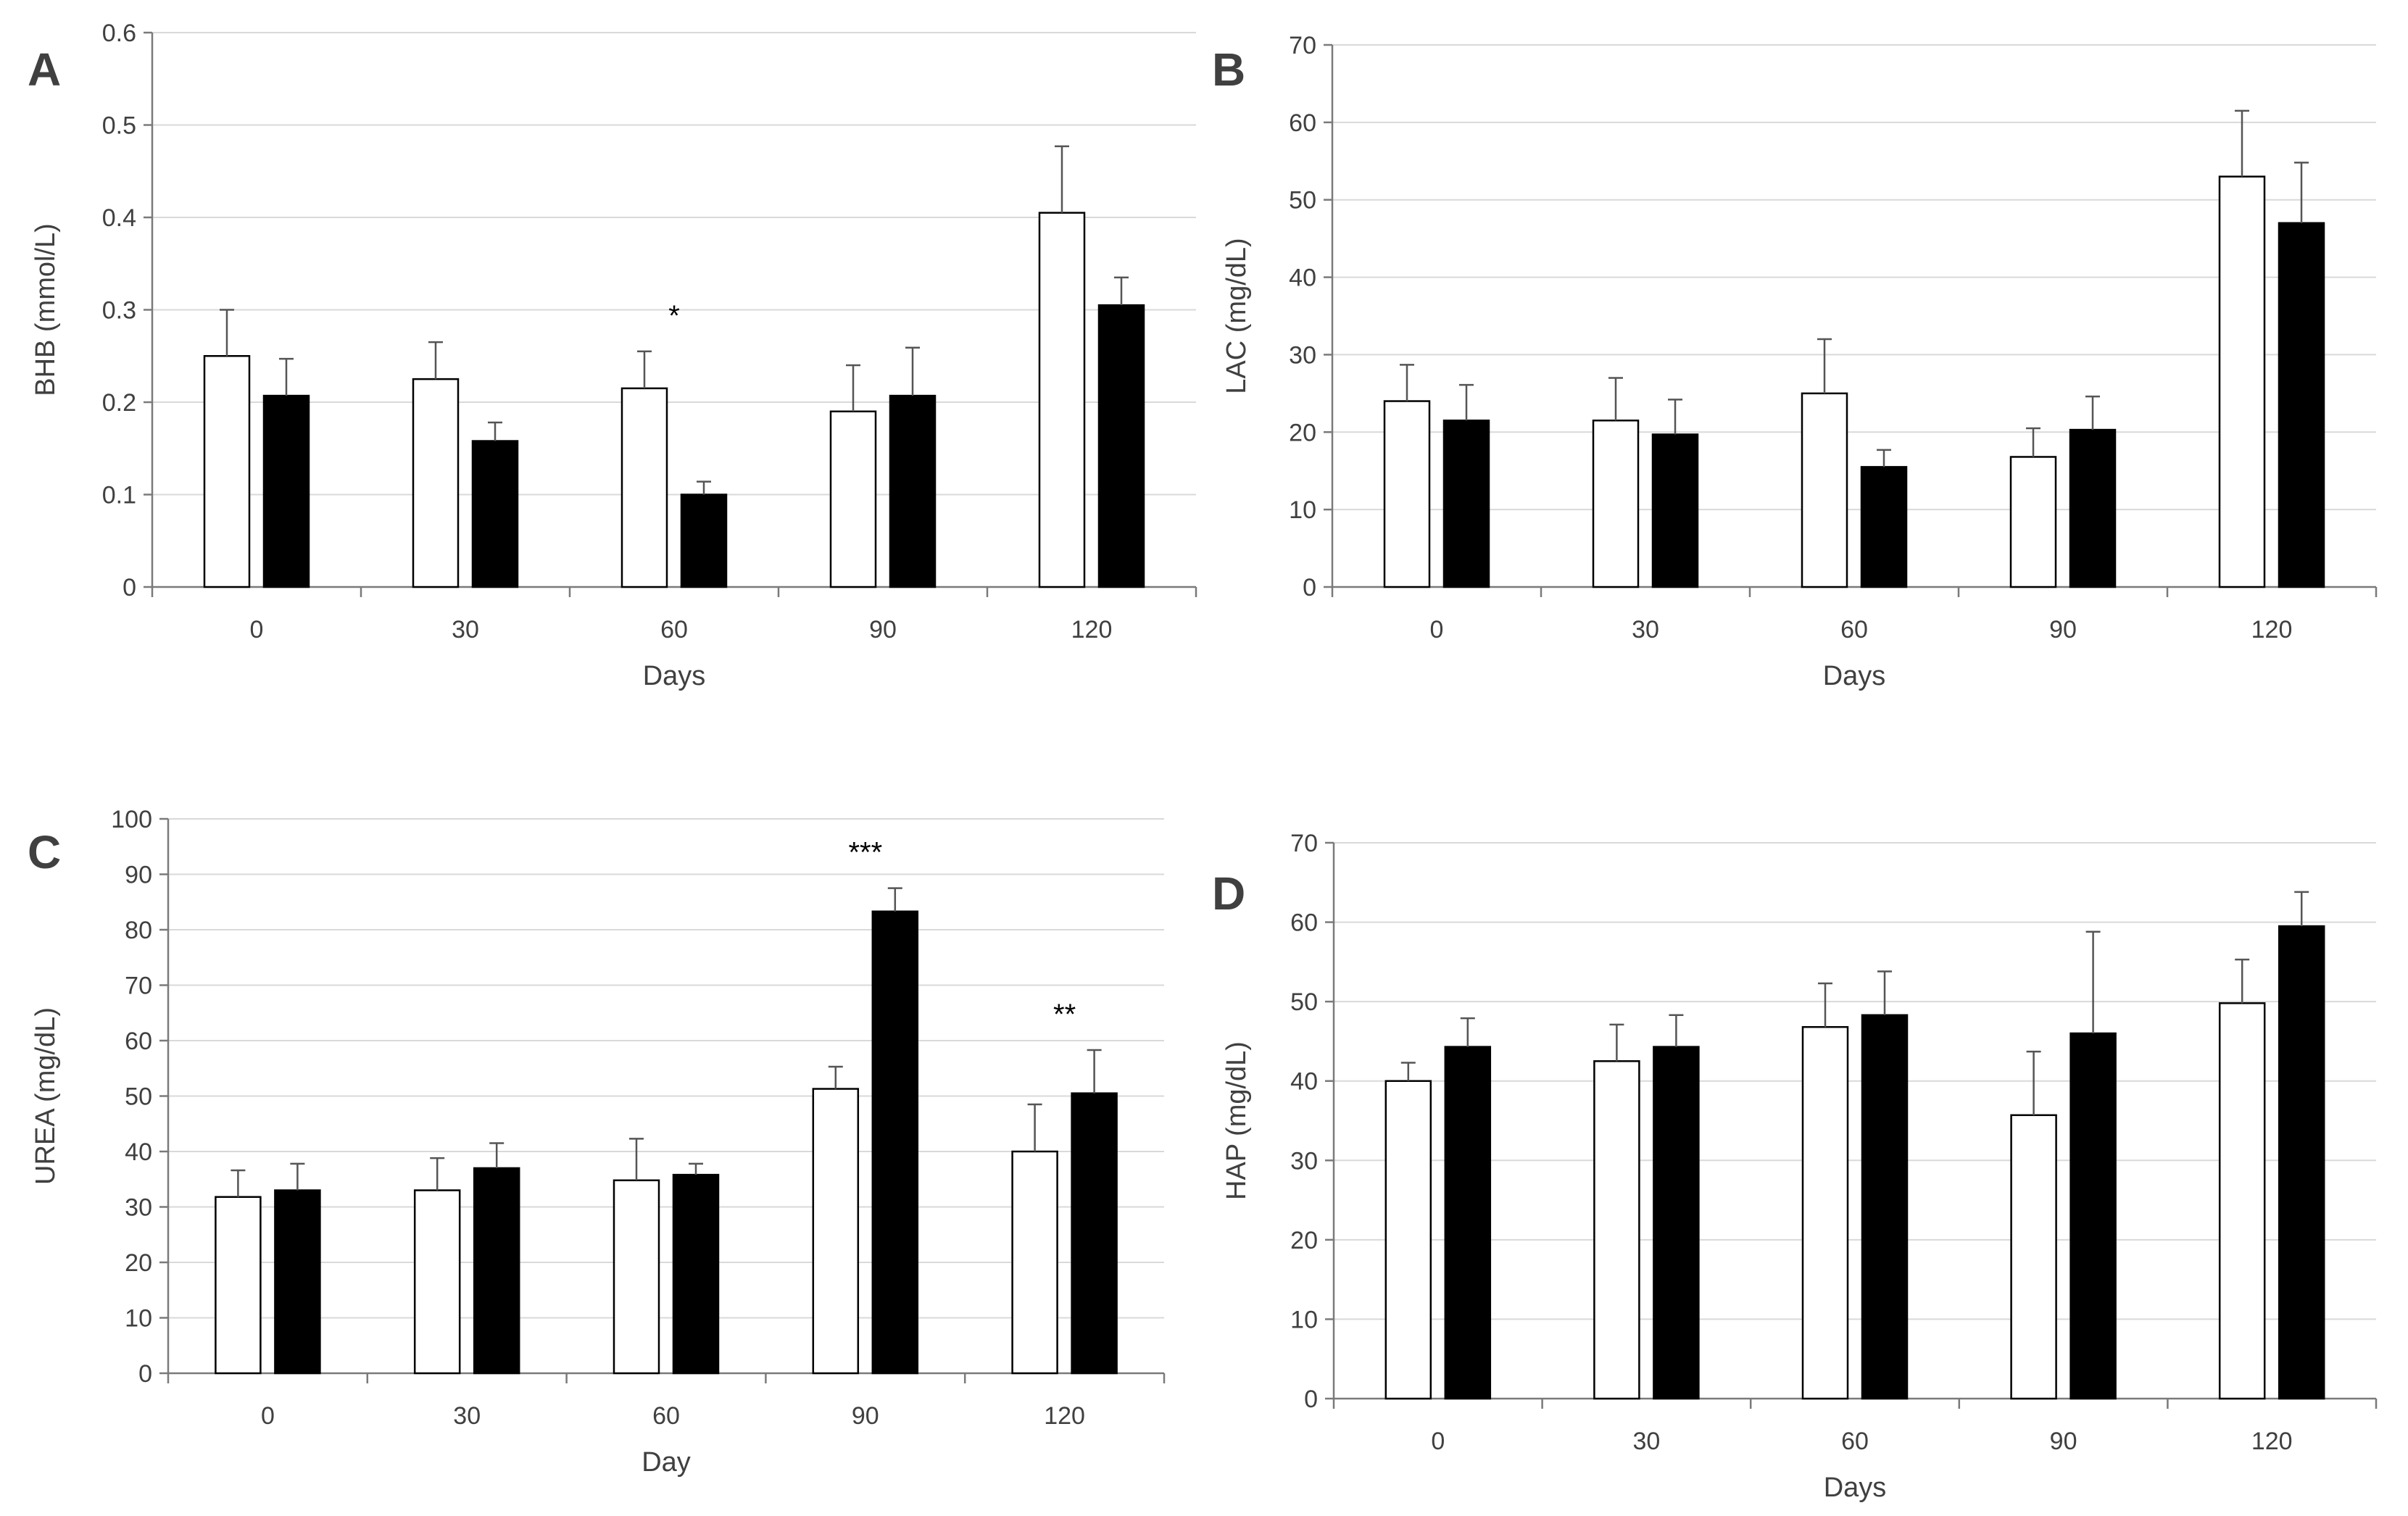 The width and height of the screenshot is (2408, 1516). Describe the element at coordinates (131, 819) in the screenshot. I see `y-tick-label: 100` at that location.